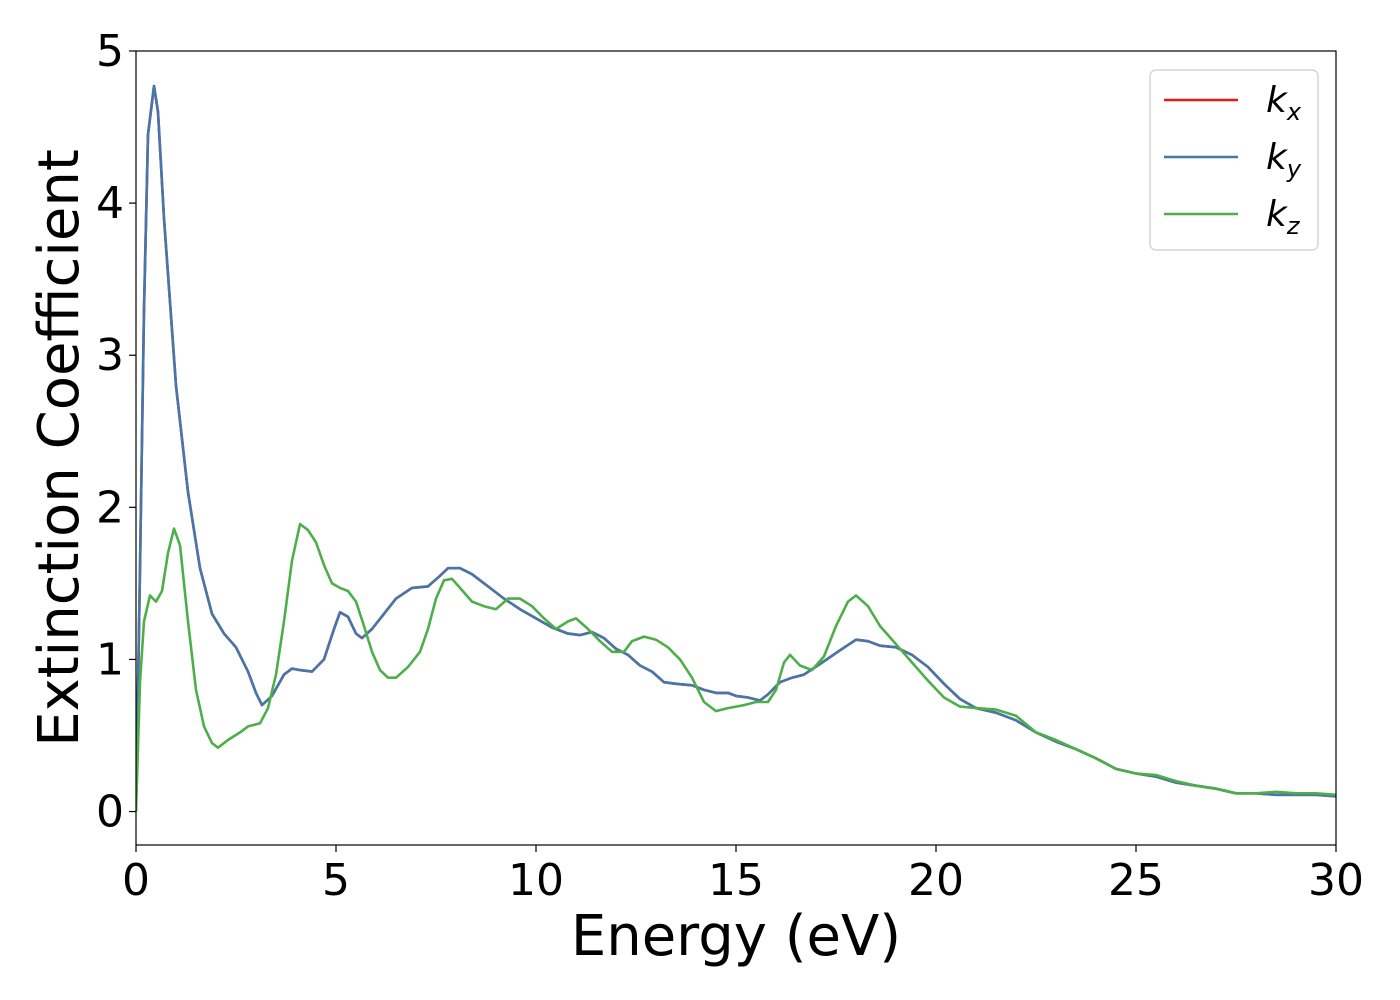 The width and height of the screenshot is (1400, 1000). What do you see at coordinates (110, 355) in the screenshot?
I see `y-tick-label: 3` at bounding box center [110, 355].